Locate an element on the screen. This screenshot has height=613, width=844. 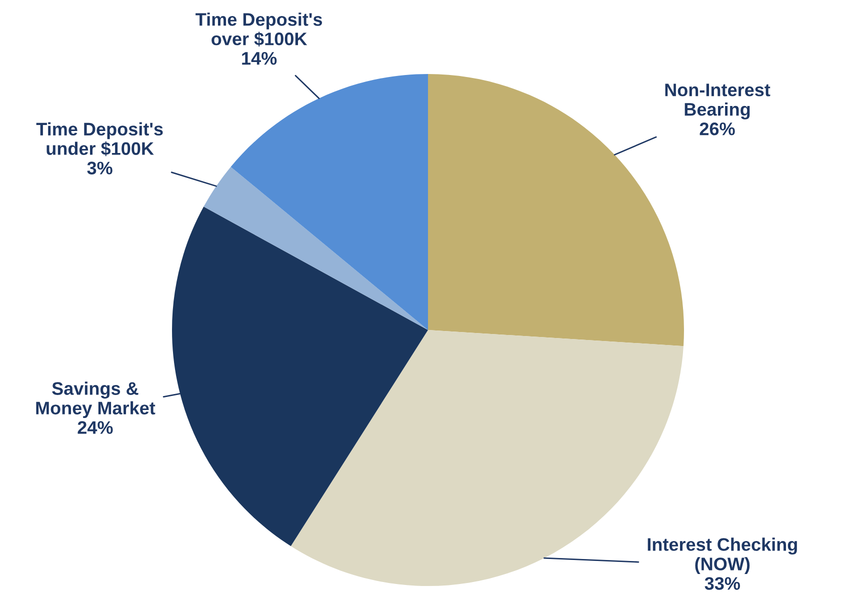
slice-label: Time Deposit's under $100K is located at coordinates (99, 139).